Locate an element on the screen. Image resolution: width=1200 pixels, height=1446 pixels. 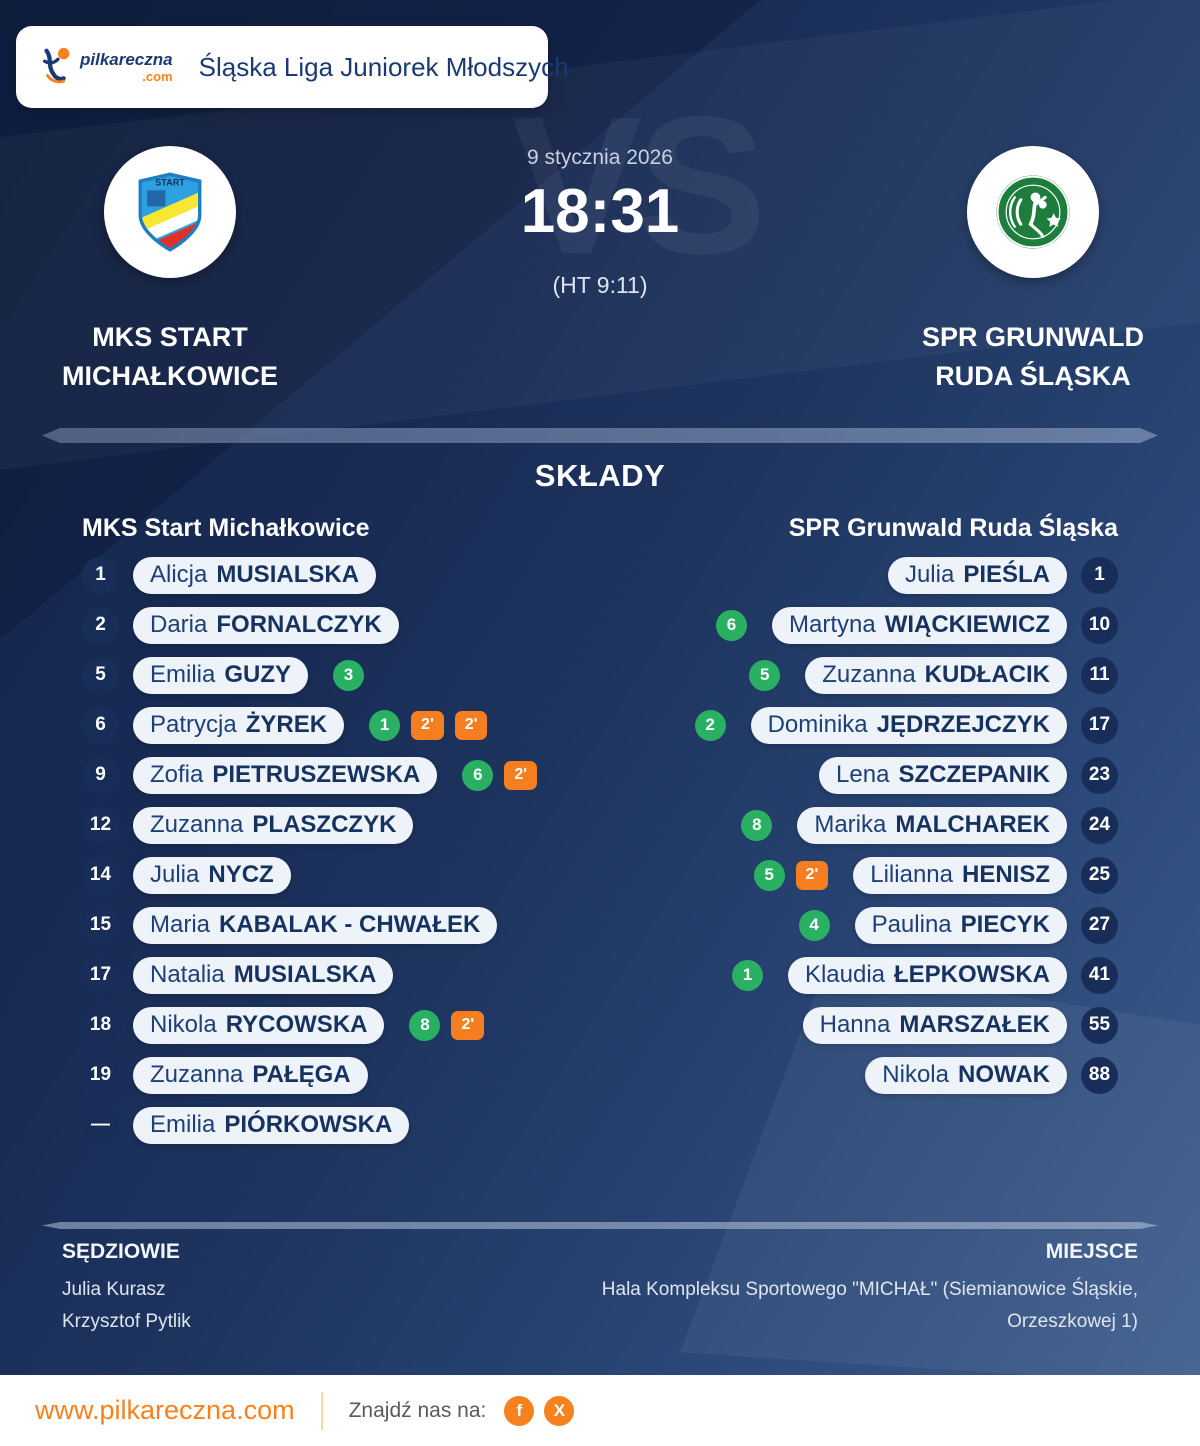
player-name-pill: Zuzanna KUDŁACIK is located at coordinates (936, 675).